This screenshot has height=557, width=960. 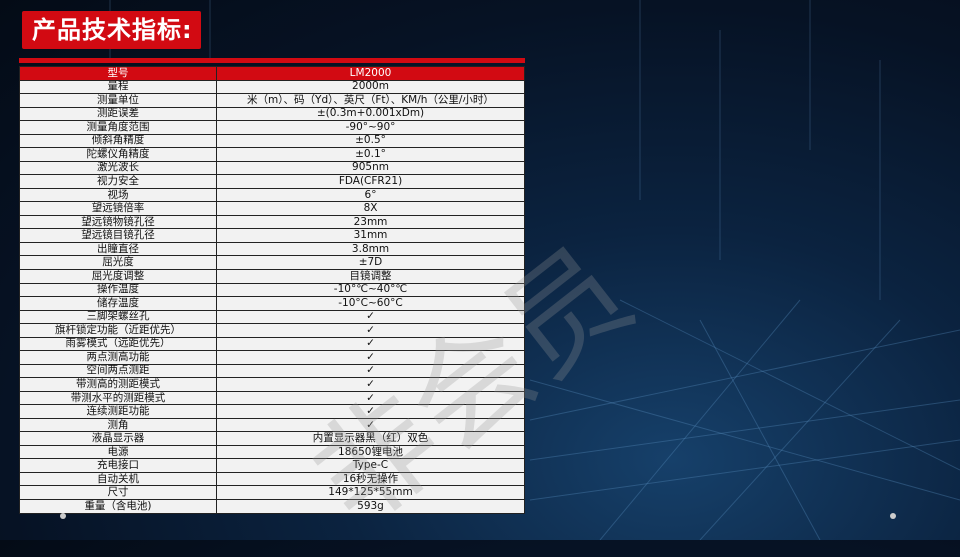 I want to click on spec-value: 23mm, so click(x=370, y=222).